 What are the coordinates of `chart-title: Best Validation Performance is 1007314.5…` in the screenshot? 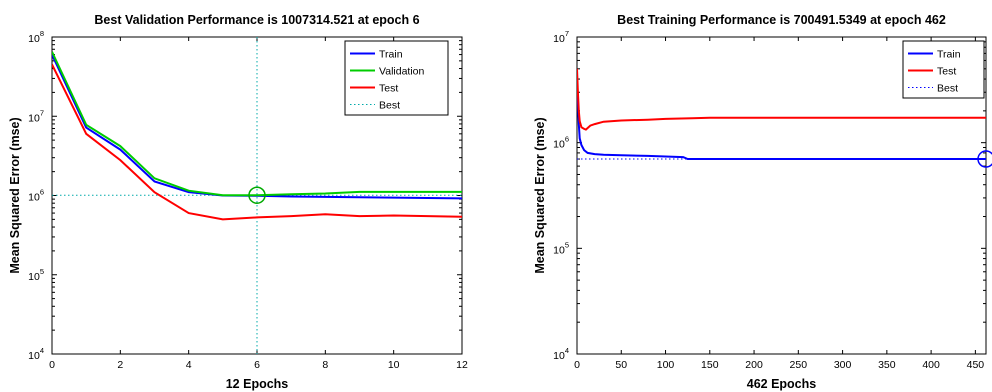 It's located at (256, 20).